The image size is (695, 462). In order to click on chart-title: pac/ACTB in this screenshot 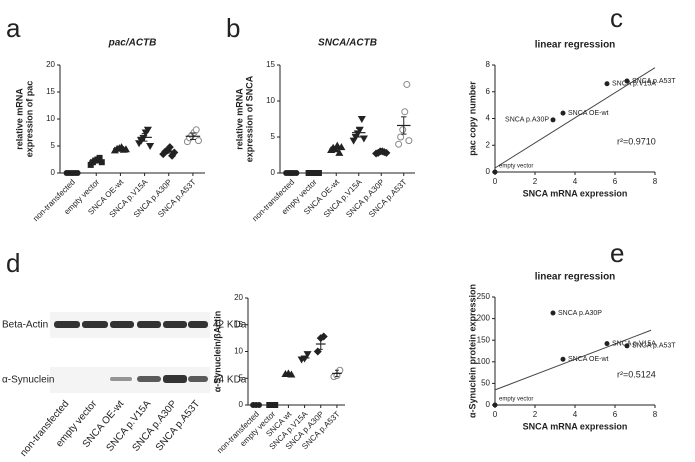, I will do `click(132, 43)`.